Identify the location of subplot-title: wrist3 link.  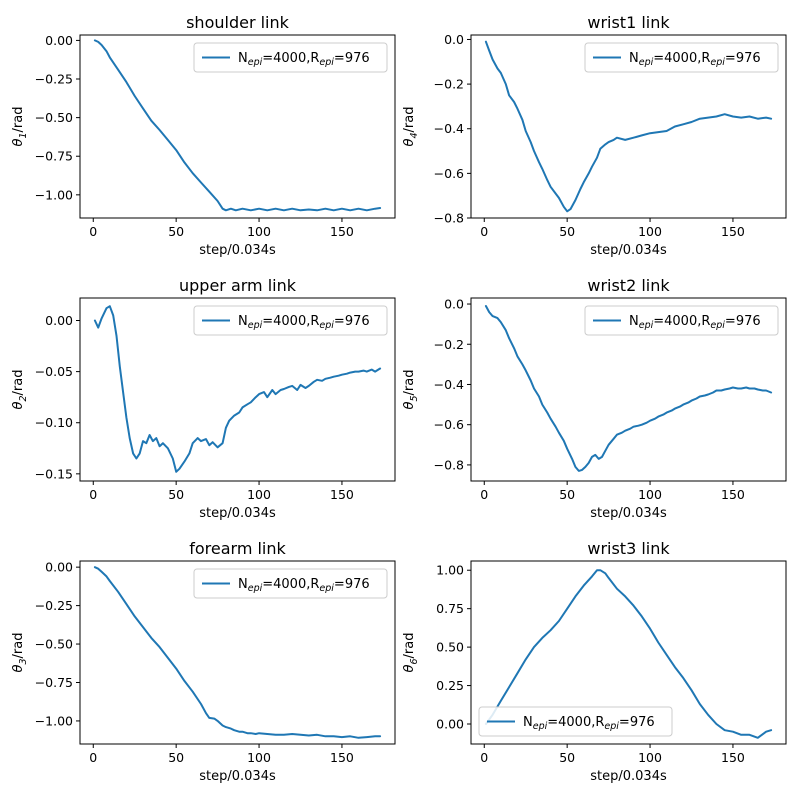
(628, 548).